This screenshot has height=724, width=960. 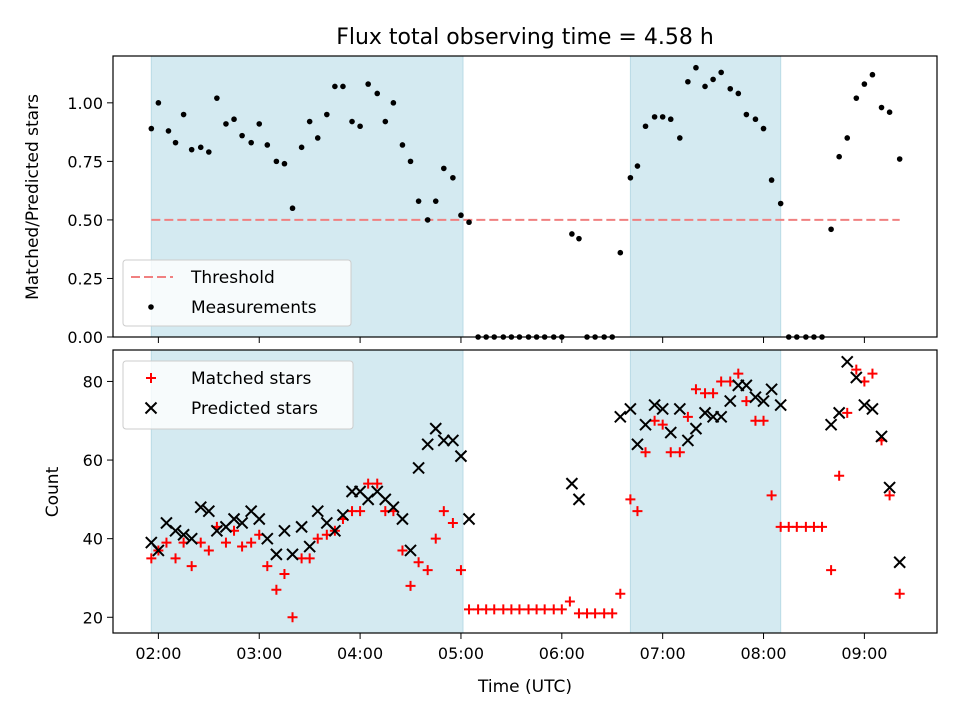 What do you see at coordinates (562, 653) in the screenshot?
I see `x-tick-label: 06:00` at bounding box center [562, 653].